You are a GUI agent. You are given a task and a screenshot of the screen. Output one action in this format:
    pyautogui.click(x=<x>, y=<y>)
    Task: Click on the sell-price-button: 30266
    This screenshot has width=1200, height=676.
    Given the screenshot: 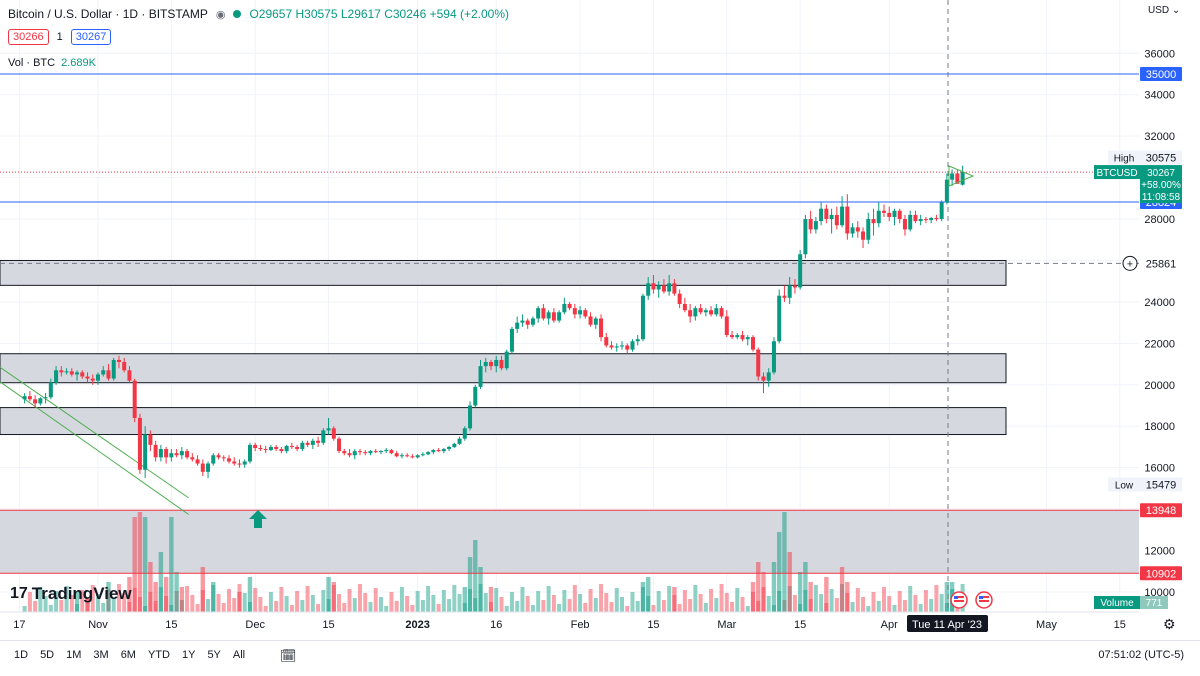 What is the action you would take?
    pyautogui.click(x=28, y=37)
    